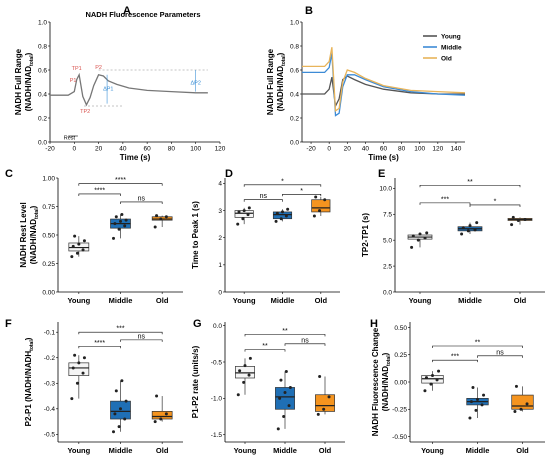  I want to click on y-tick-label: 0.0, so click(217, 326).